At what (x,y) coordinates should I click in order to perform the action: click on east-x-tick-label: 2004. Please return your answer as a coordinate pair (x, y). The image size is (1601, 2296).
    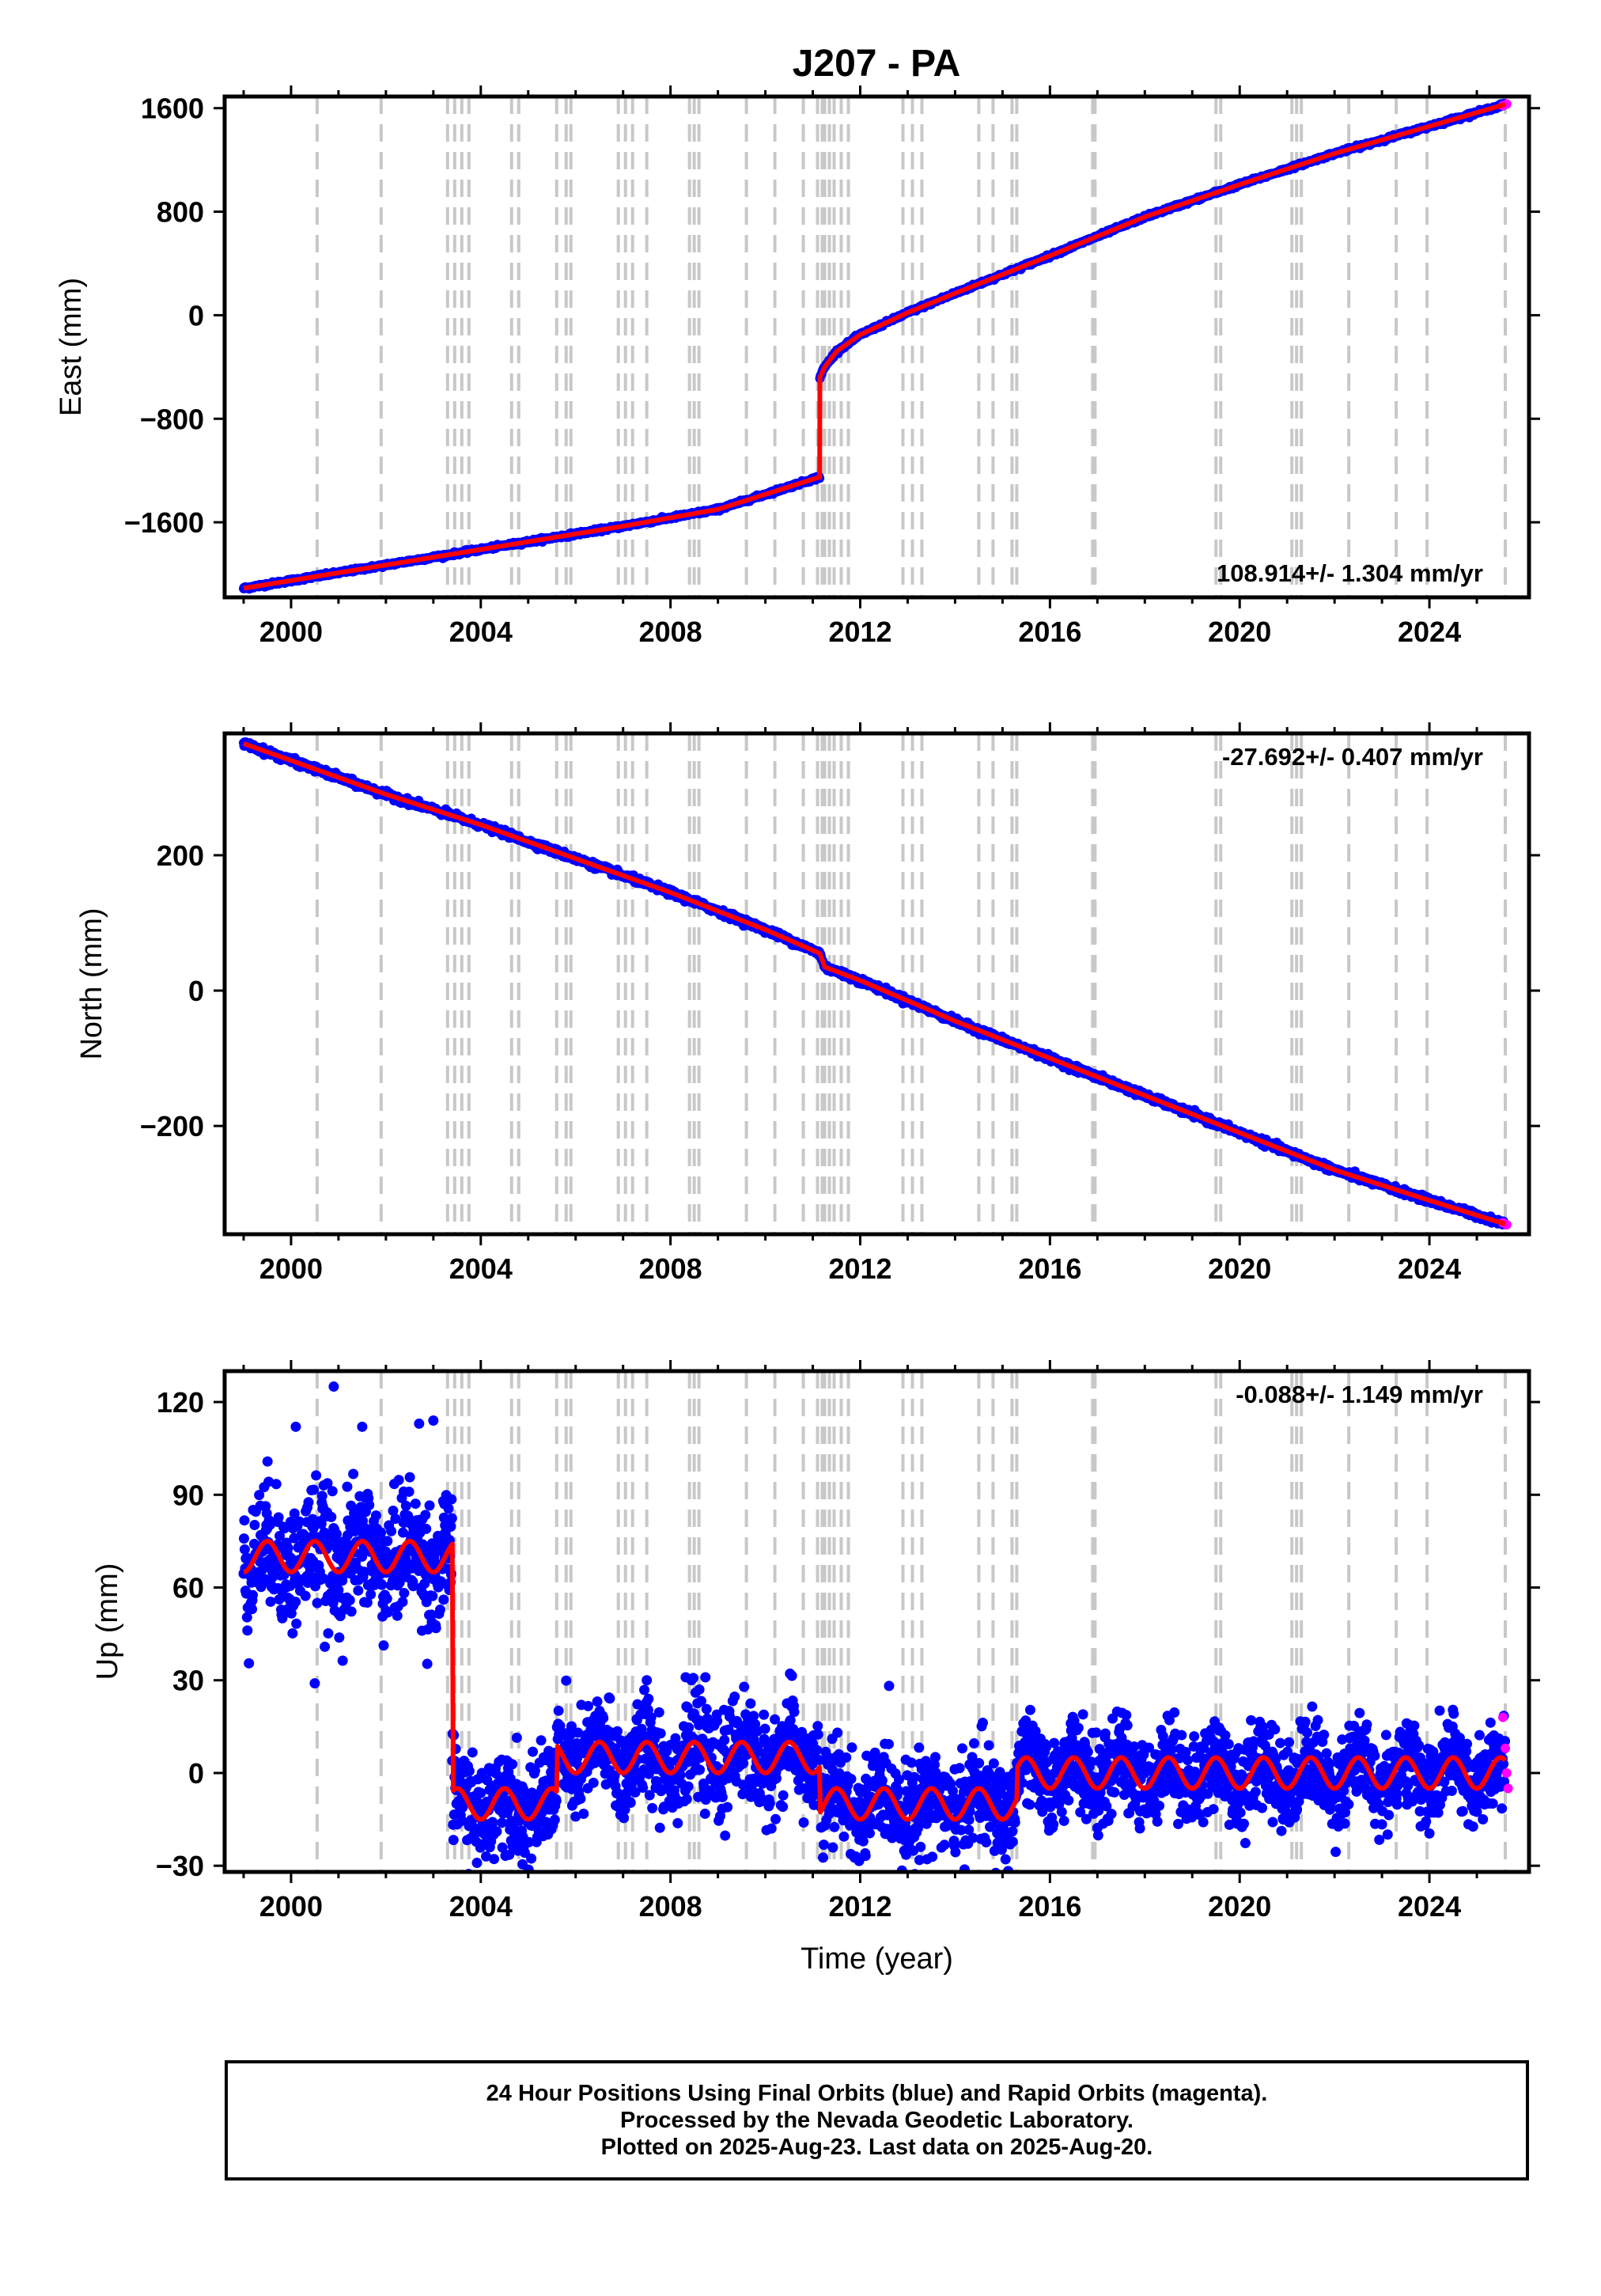
    Looking at the image, I should click on (481, 632).